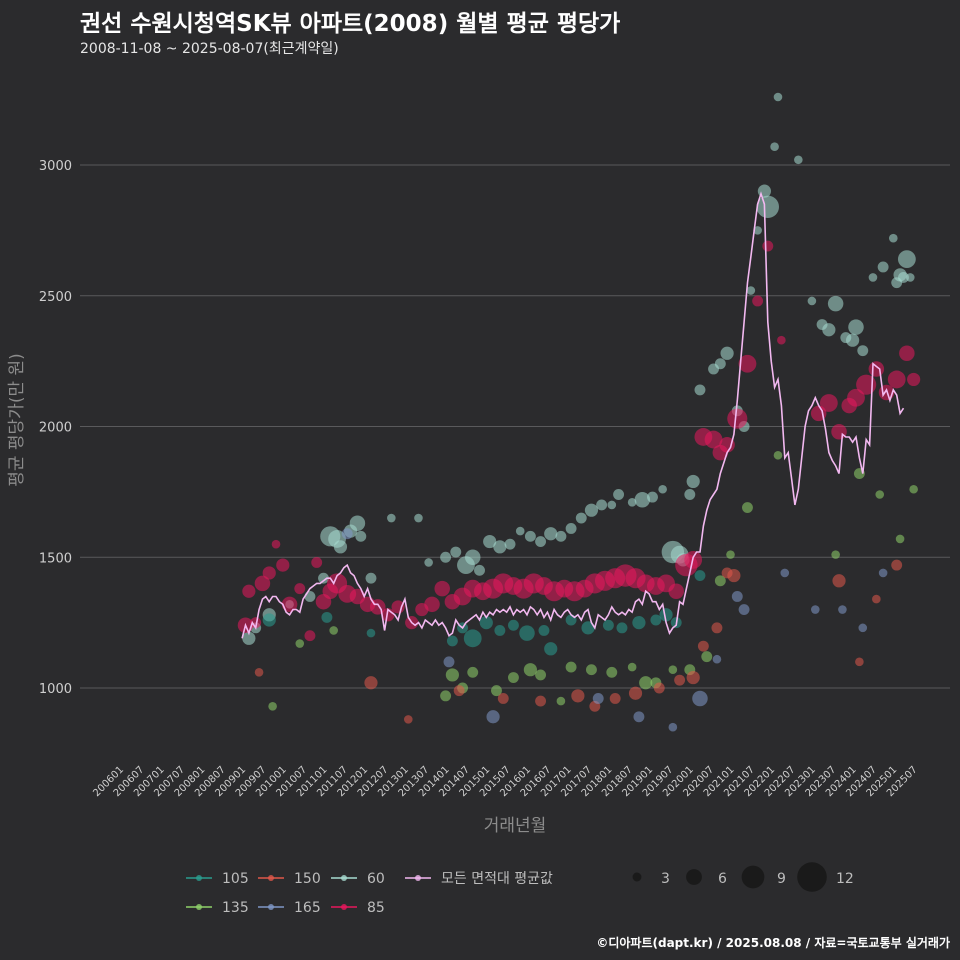  I want to click on legend-item: 165, so click(289, 908).